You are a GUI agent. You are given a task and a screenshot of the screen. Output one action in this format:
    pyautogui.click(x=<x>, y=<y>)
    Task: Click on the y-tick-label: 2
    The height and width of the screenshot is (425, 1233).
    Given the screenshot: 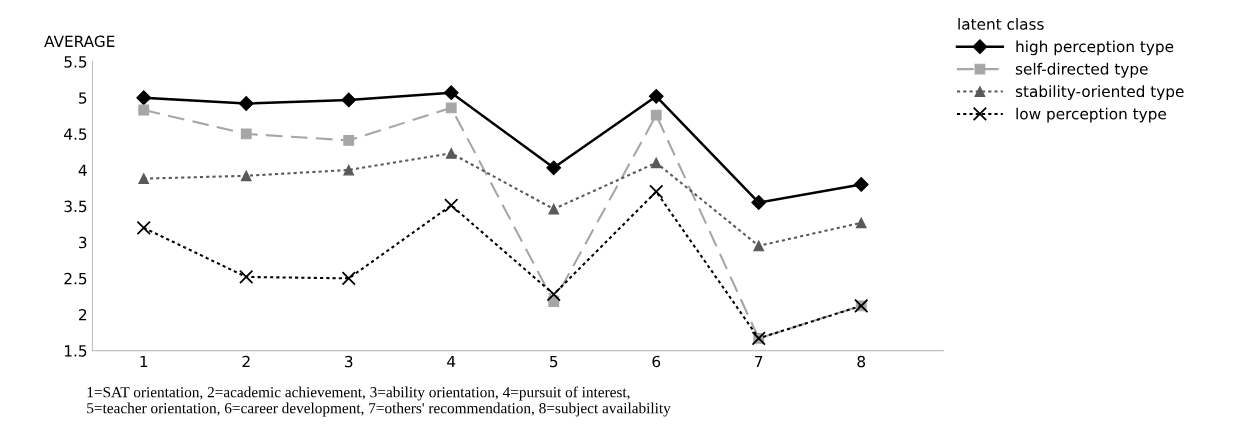 What is the action you would take?
    pyautogui.click(x=83, y=314)
    